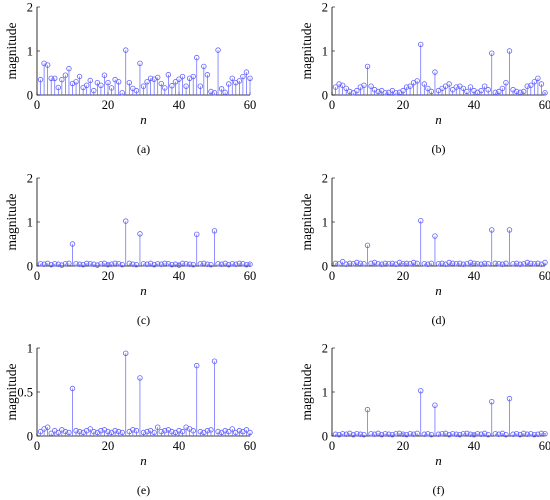 Image resolution: width=550 pixels, height=500 pixels. Describe the element at coordinates (439, 490) in the screenshot. I see `panel-label: (f)` at that location.